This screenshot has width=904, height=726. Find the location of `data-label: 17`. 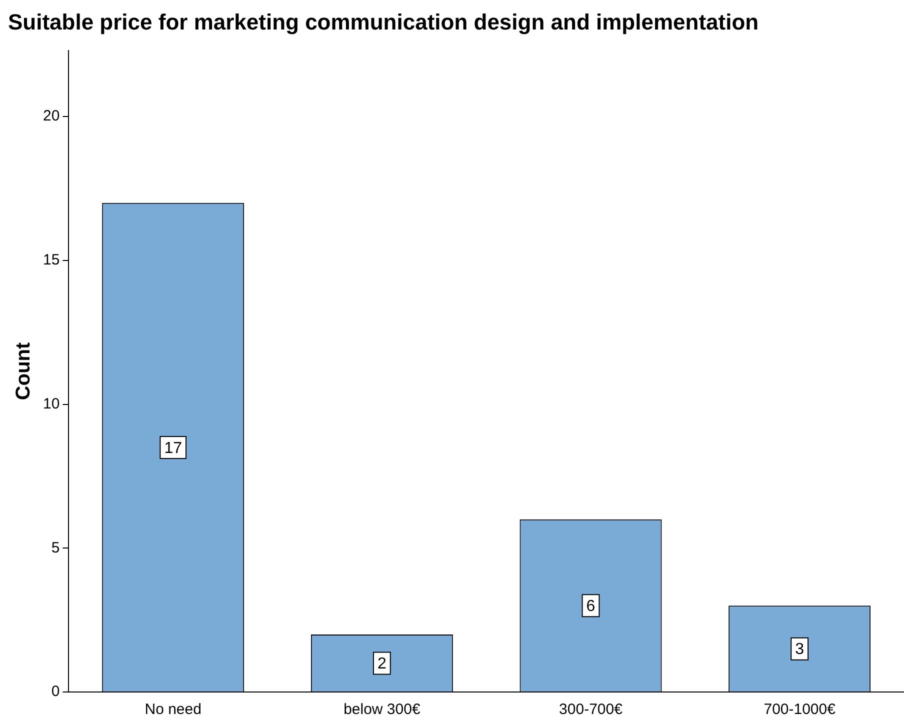

data-label: 17 is located at coordinates (173, 448).